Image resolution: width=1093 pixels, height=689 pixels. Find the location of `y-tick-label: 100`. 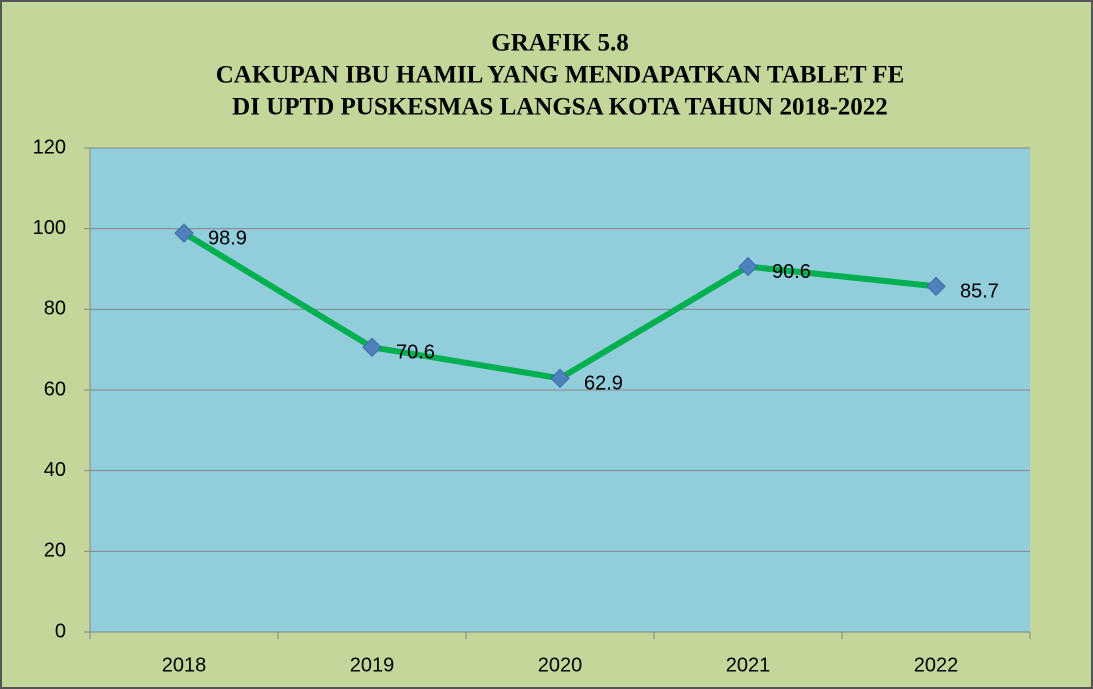

y-tick-label: 100 is located at coordinates (49, 228).